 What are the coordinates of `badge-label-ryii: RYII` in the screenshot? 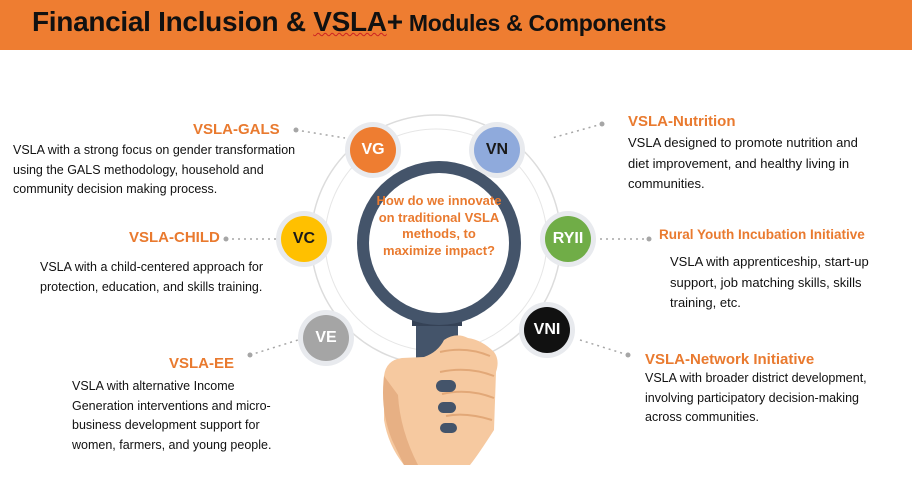 It's located at (568, 238).